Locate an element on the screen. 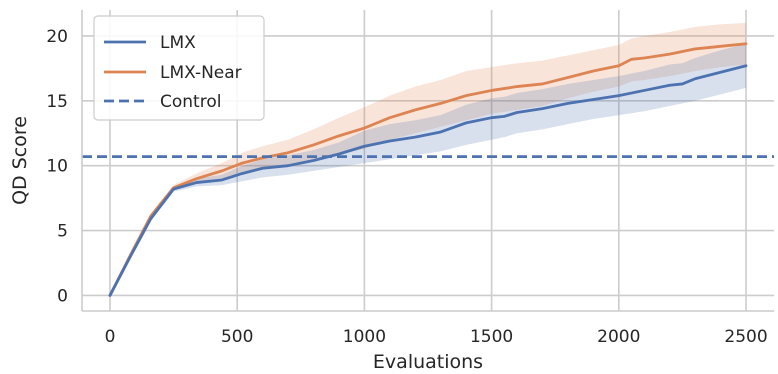 Image resolution: width=778 pixels, height=374 pixels. x-tick-label-2500: 2500 is located at coordinates (745, 337).